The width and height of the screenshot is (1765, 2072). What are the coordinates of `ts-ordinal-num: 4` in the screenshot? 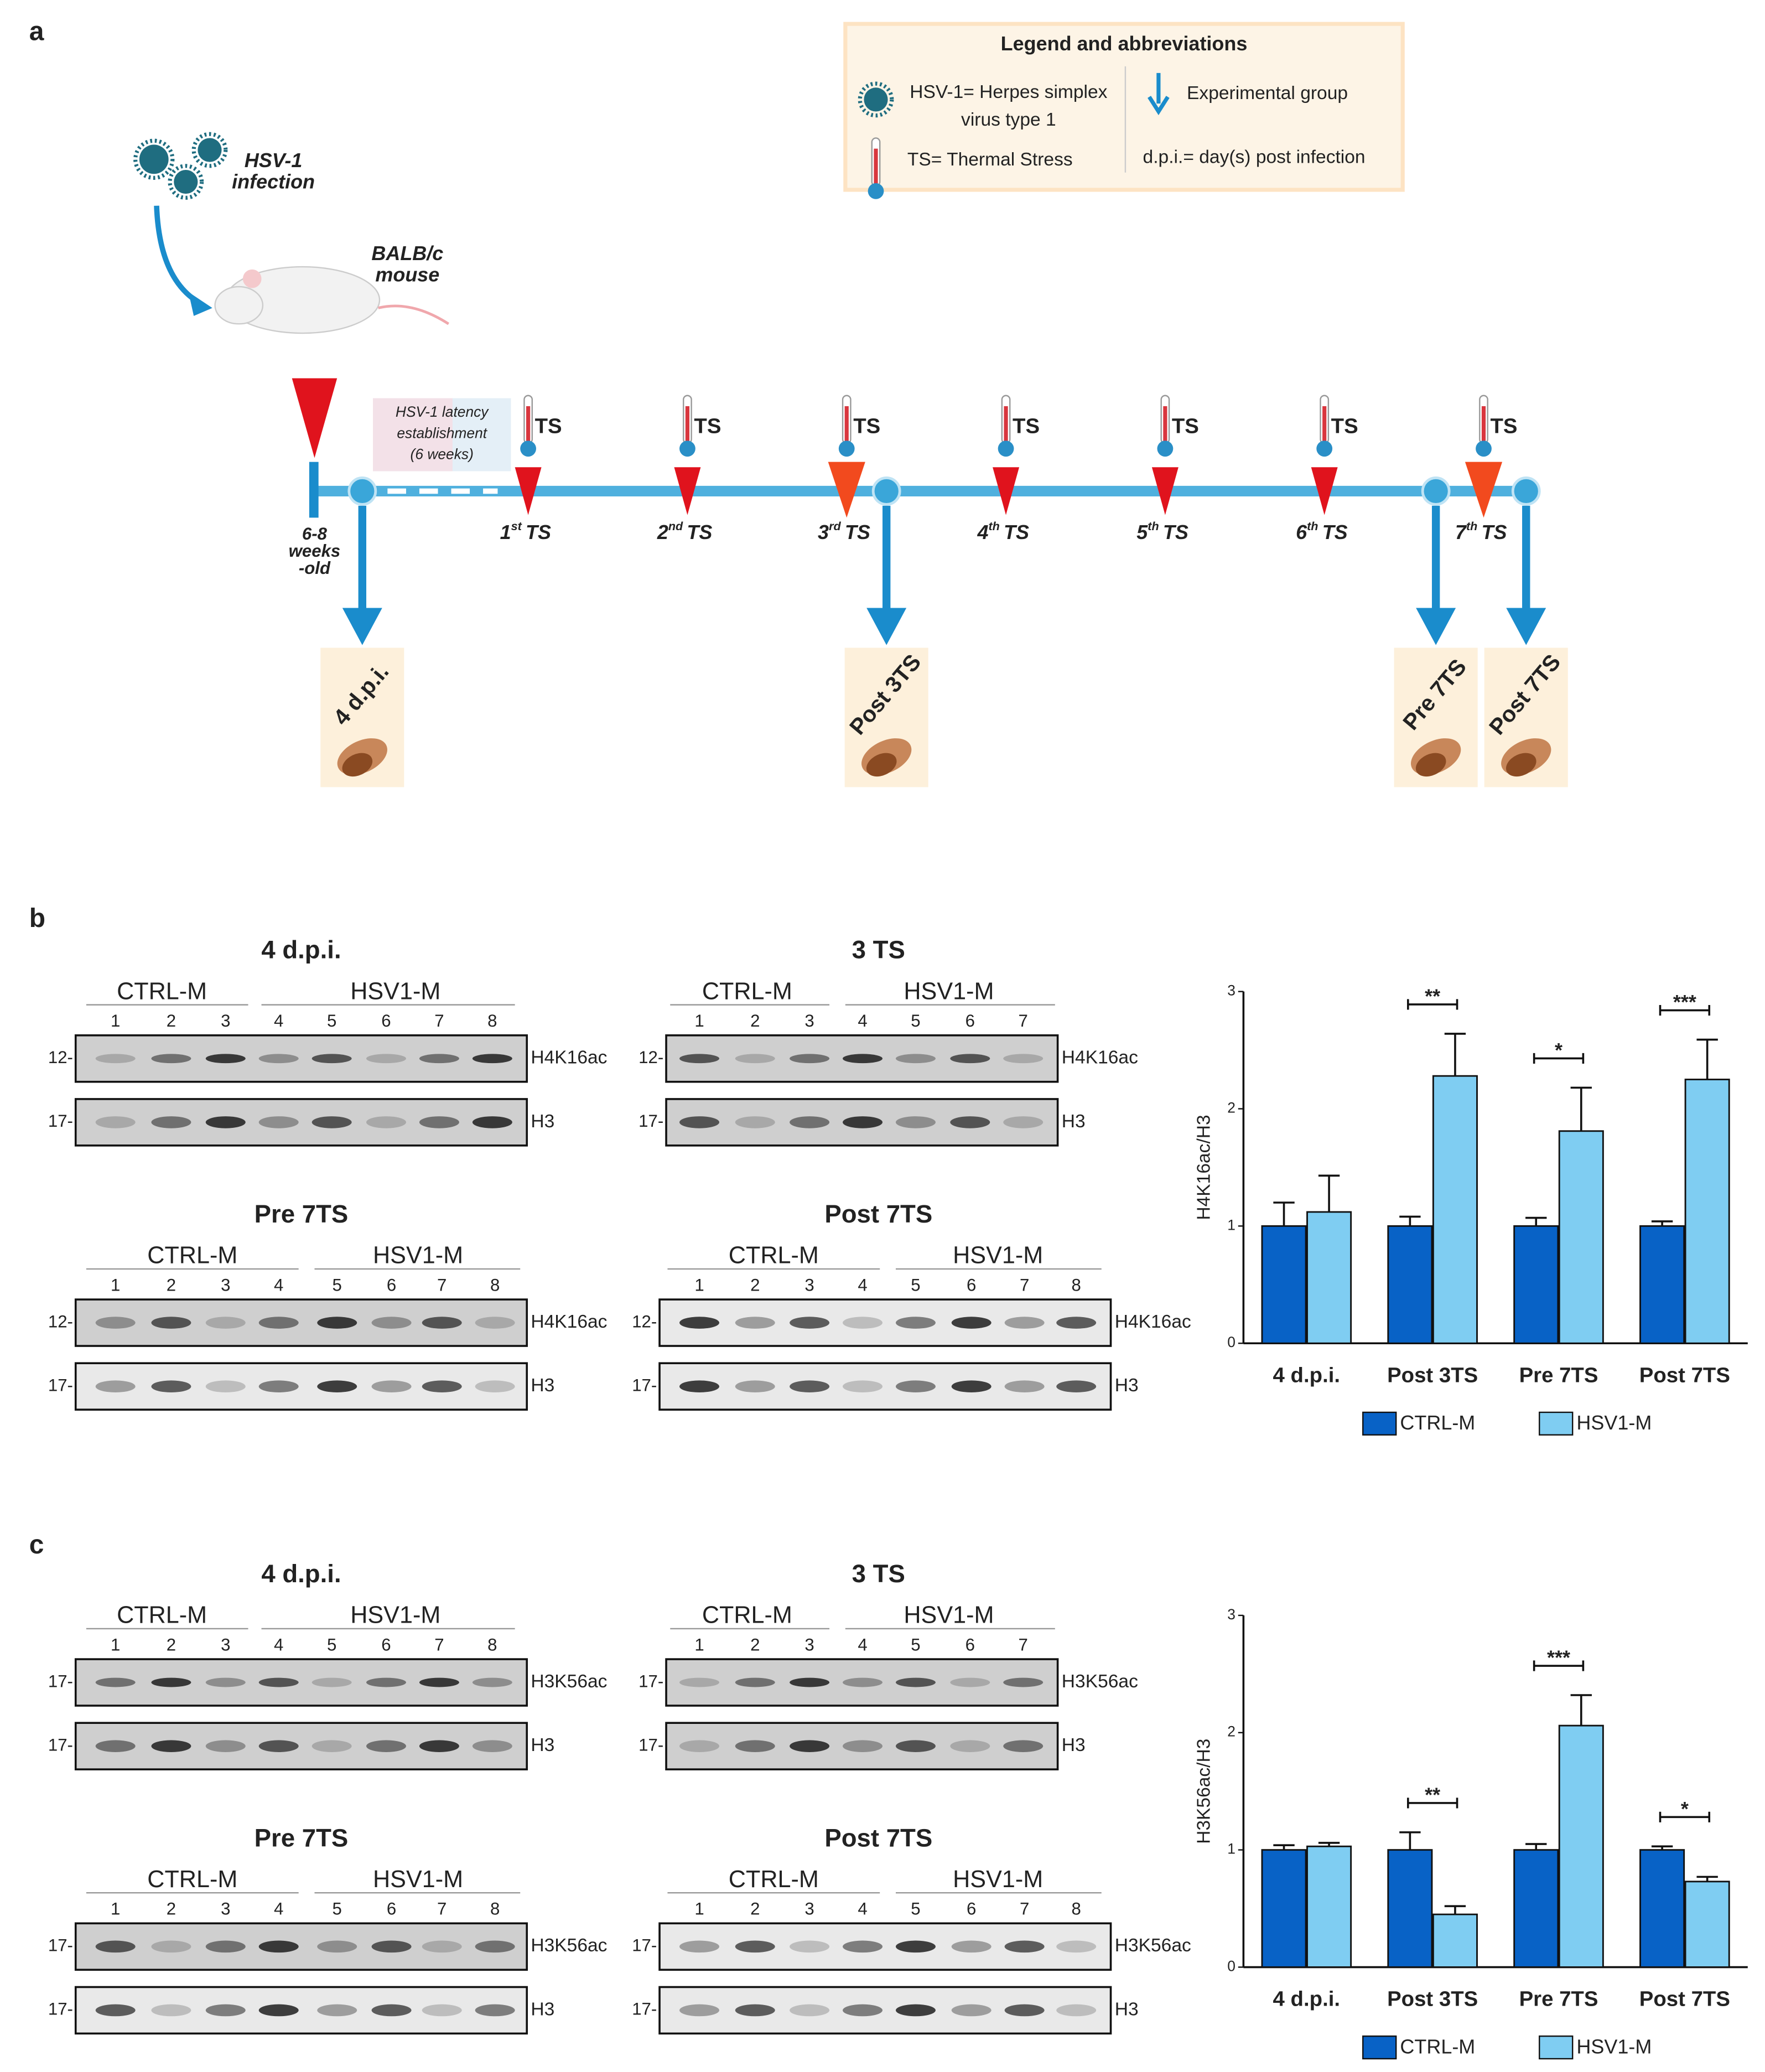 It's located at (982, 532).